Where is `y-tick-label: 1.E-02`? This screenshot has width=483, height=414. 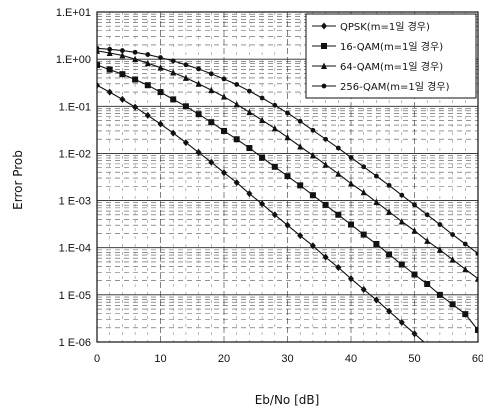 y-tick-label: 1.E-02 is located at coordinates (75, 154).